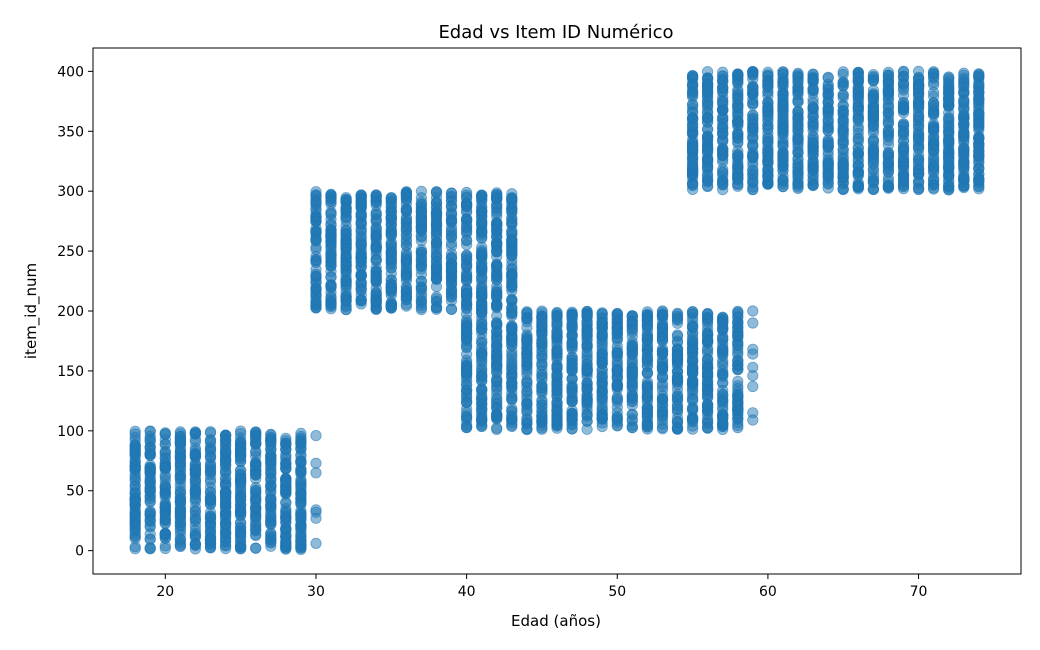  I want to click on y-tick-label: 300, so click(70, 192).